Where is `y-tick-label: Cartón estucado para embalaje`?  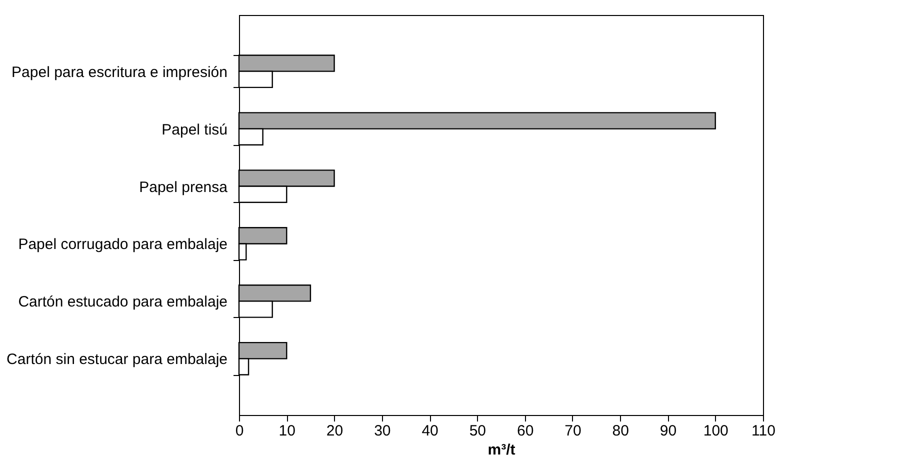
y-tick-label: Cartón estucado para embalaje is located at coordinates (123, 302).